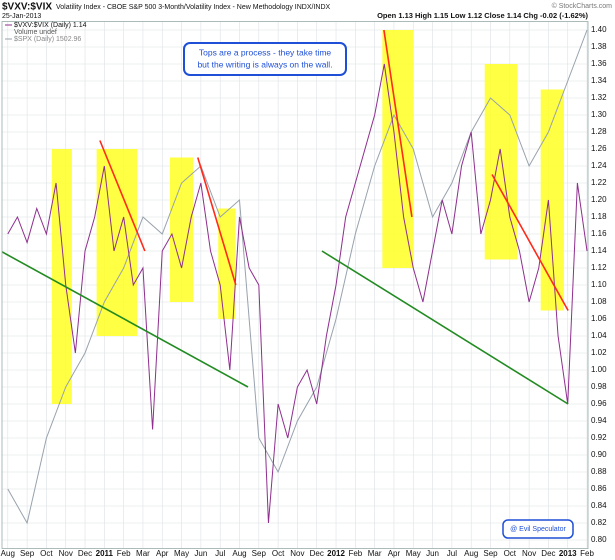  Describe the element at coordinates (47, 39) in the screenshot. I see `legend-entry: $SPX (Daily) 1502.96` at that location.